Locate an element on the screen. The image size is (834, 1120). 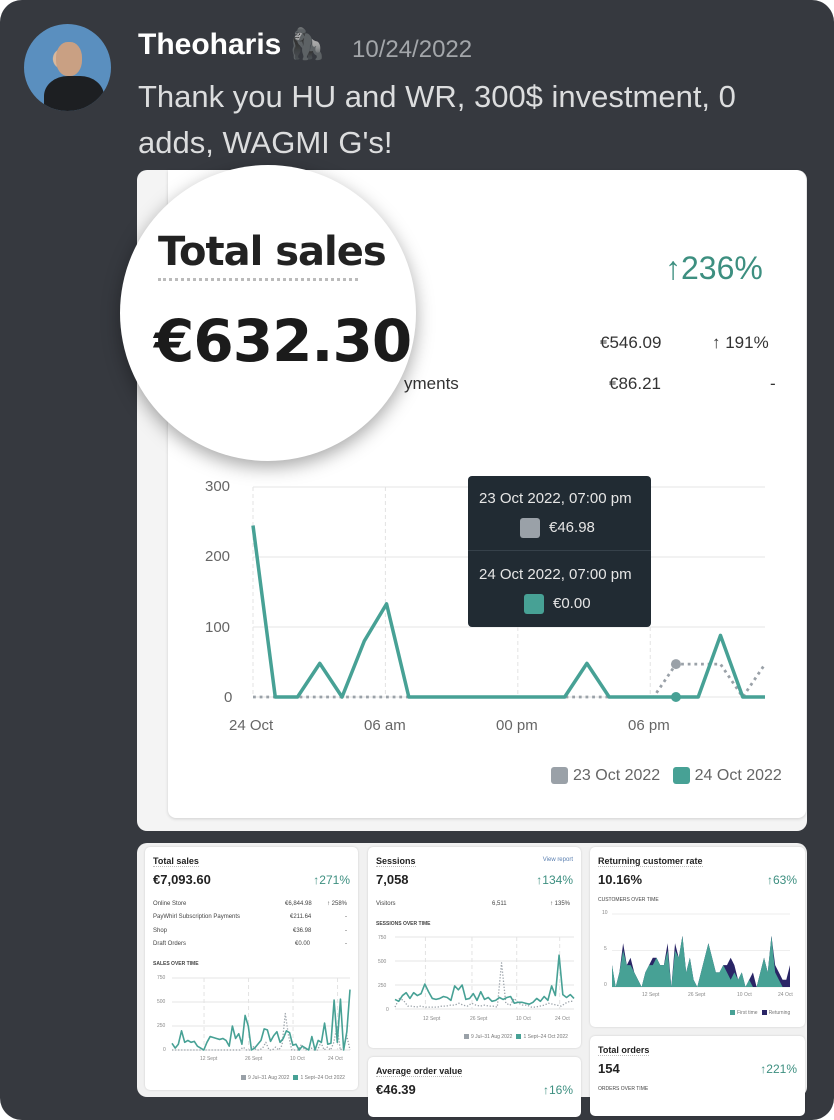
y-tick: 5 is located at coordinates (605, 949).